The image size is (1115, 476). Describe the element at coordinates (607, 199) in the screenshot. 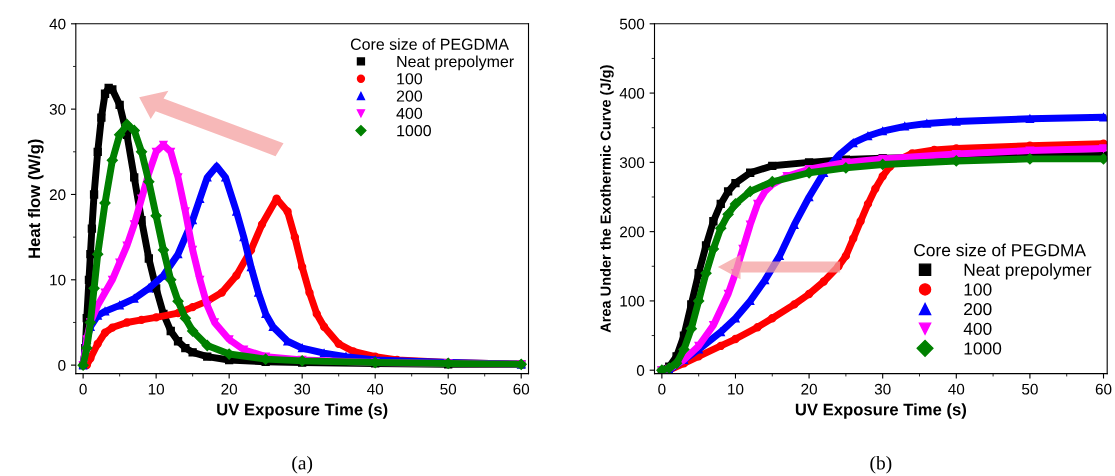

I see `y-axis-title: Area Under the Exothermic Curve (J/g)` at that location.